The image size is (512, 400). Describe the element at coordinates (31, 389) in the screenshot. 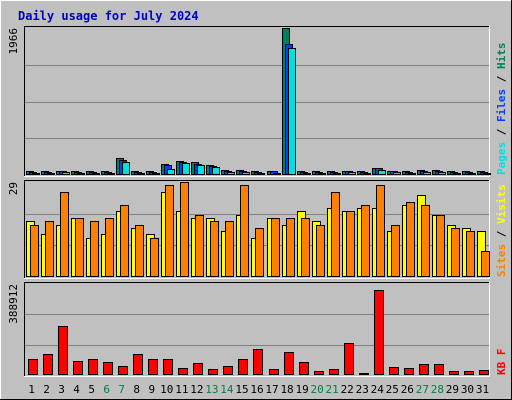

I see `x-tick-label: 1` at that location.